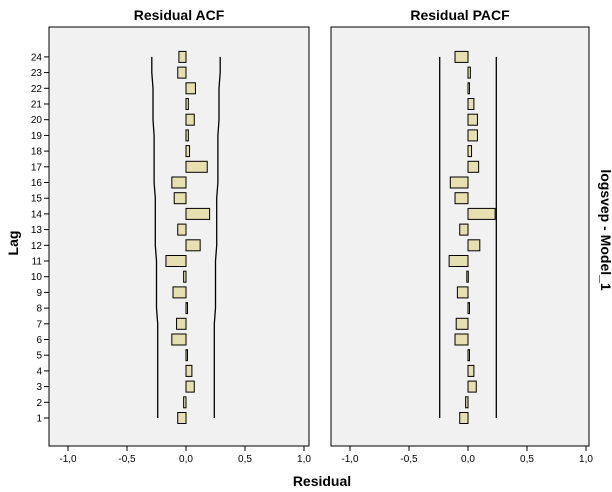 This screenshot has width=612, height=492. What do you see at coordinates (37, 73) in the screenshot?
I see `y-tick-label: 23` at bounding box center [37, 73].